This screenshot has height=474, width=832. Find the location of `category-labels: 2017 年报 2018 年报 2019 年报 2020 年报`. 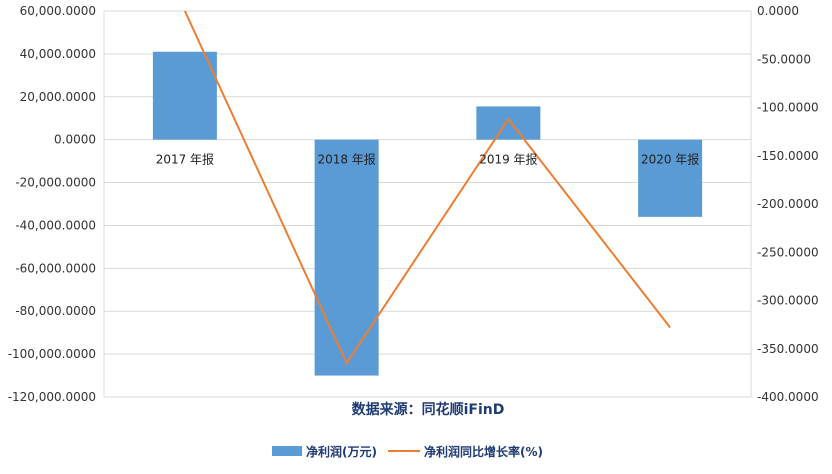

category-labels: 2017 年报 2018 年报 2019 年报 2020 年报 is located at coordinates (428, 159).